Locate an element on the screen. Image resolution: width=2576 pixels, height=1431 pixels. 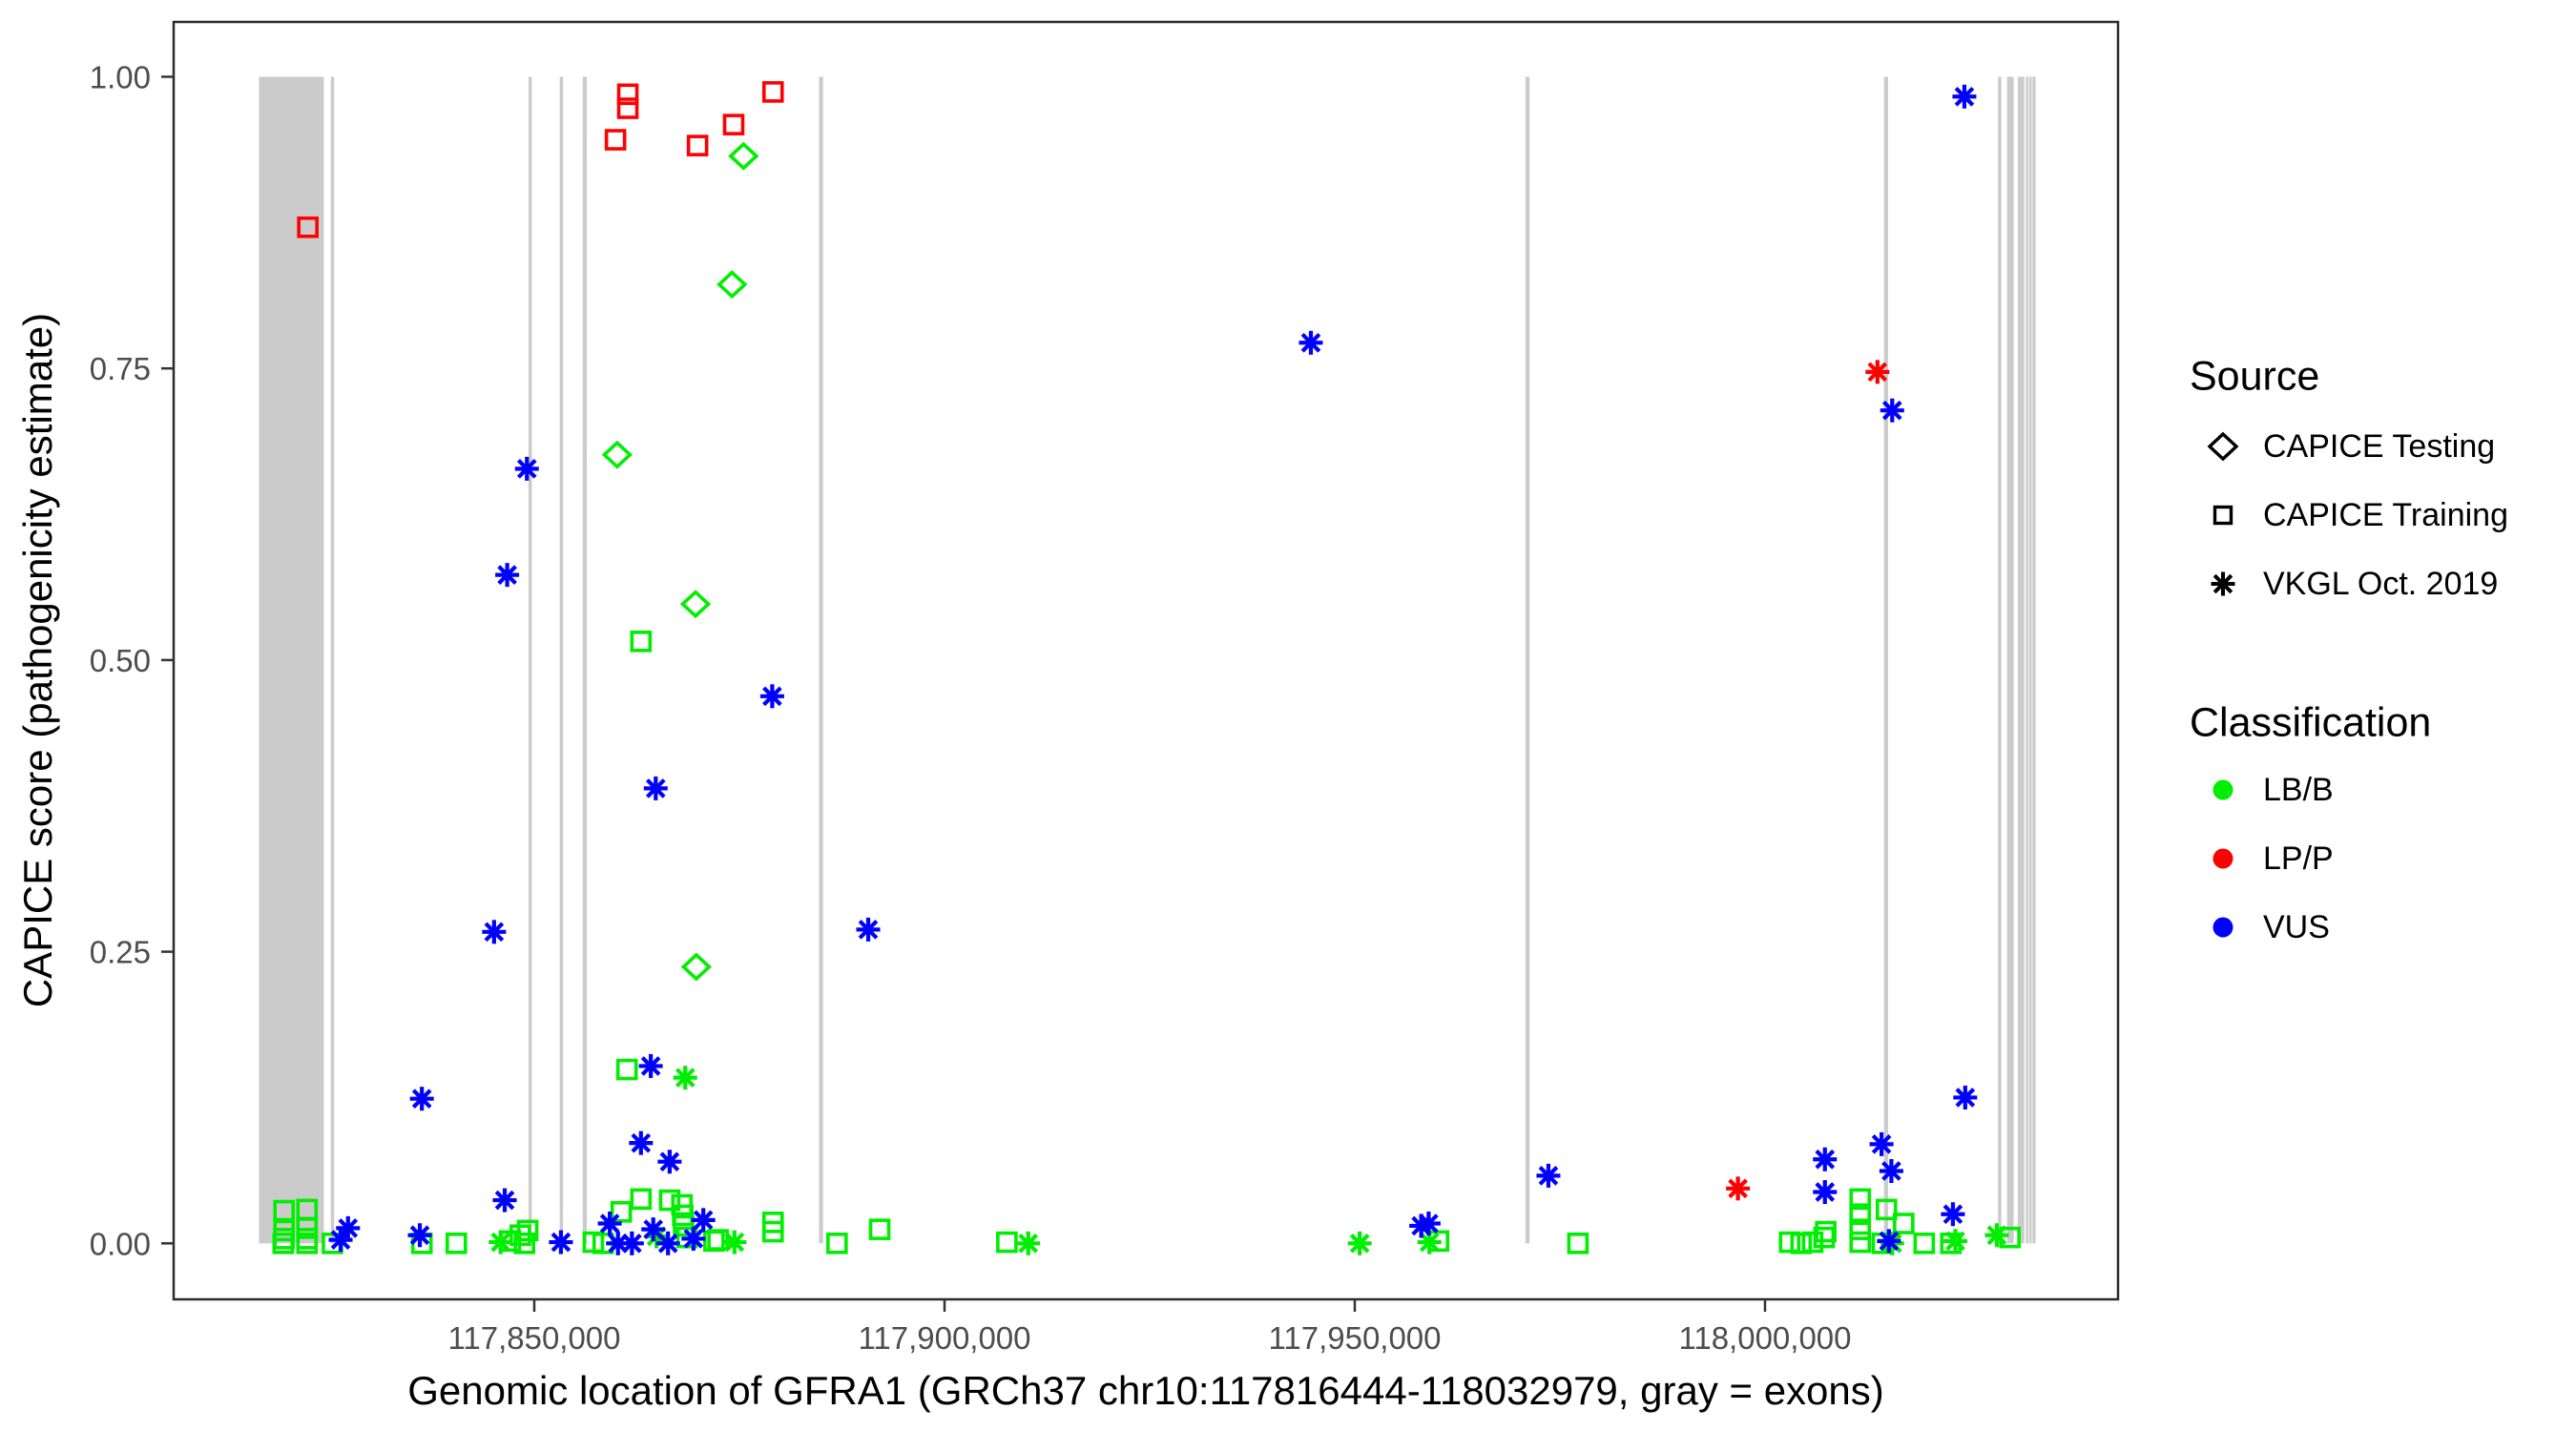
series-capice-testing-lb-b is located at coordinates (680, 561).